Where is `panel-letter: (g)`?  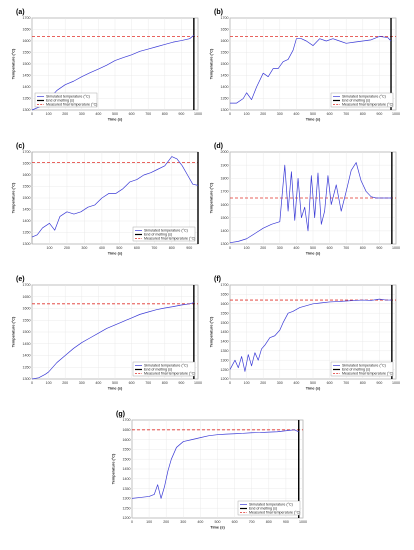
panel-letter: (g) is located at coordinates (120, 414).